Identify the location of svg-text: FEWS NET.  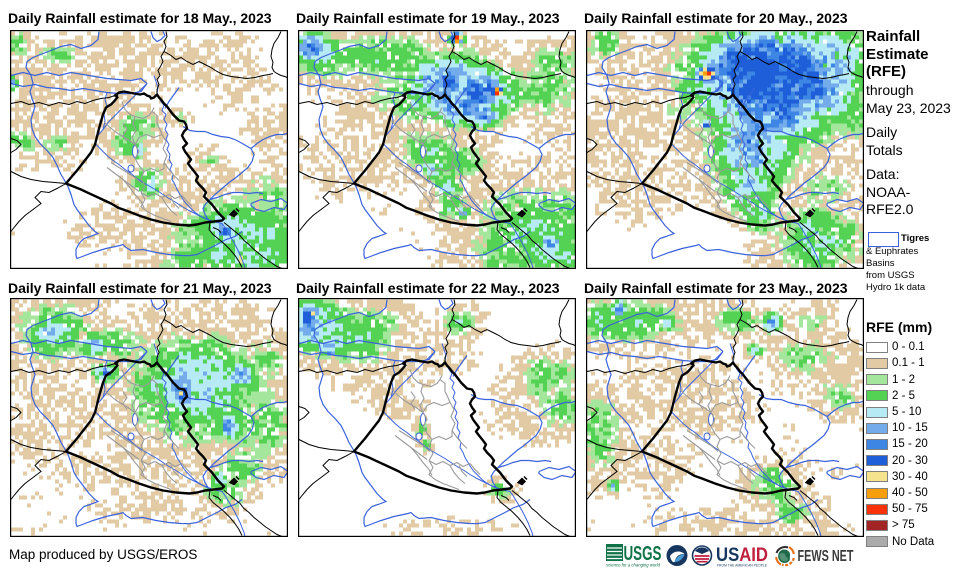
(826, 556).